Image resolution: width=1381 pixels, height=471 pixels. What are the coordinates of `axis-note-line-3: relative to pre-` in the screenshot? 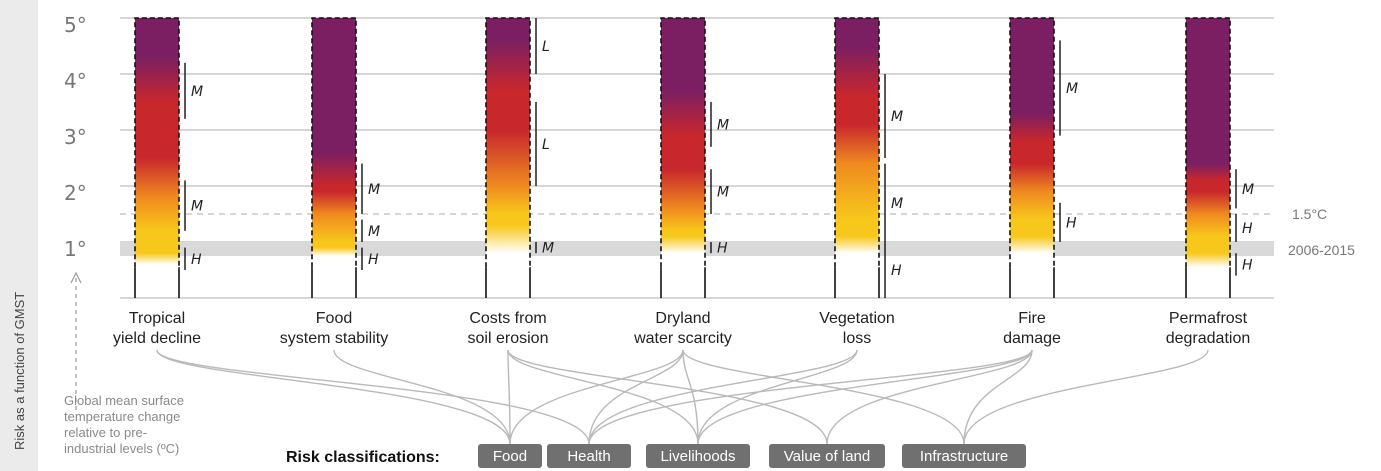 It's located at (105, 432).